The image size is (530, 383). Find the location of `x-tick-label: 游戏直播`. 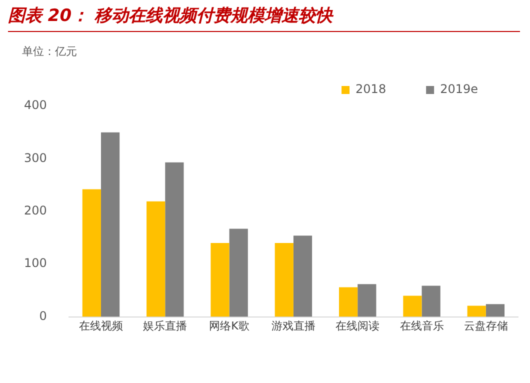

x-tick-label: 游戏直播 is located at coordinates (293, 325).